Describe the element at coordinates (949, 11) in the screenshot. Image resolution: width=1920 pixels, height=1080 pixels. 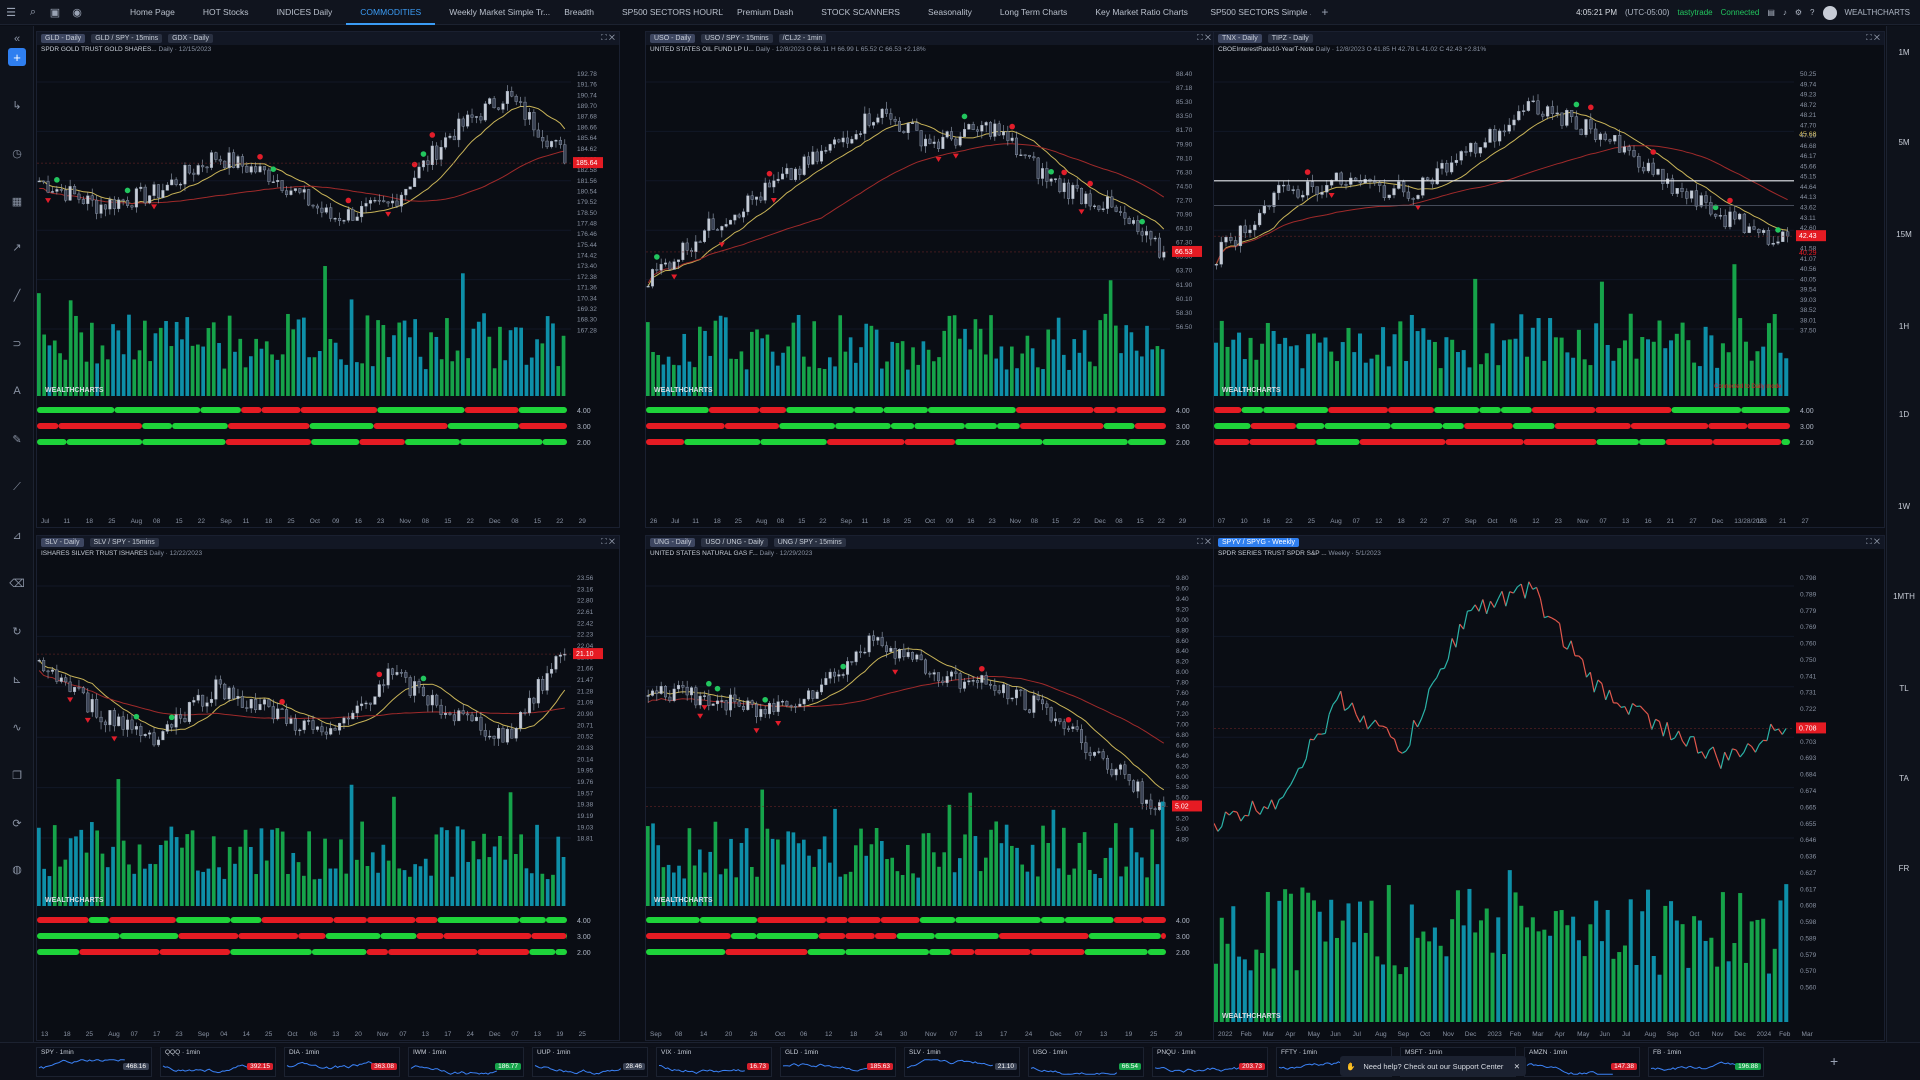
I see `tab-seasonality: Seasonality` at that location.